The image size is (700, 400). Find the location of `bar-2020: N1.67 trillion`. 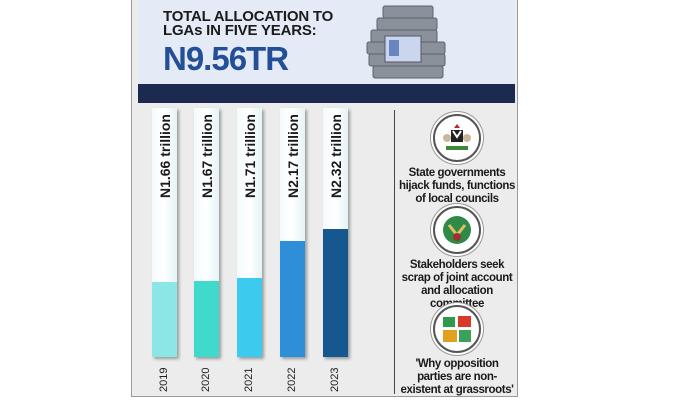

bar-2020: N1.67 trillion is located at coordinates (206, 232).